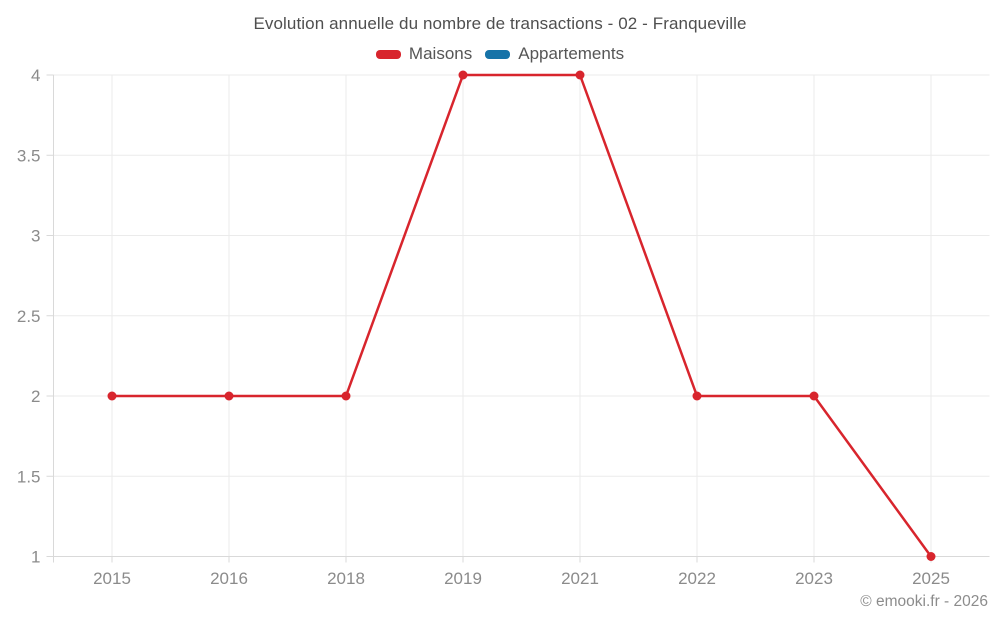  Describe the element at coordinates (229, 578) in the screenshot. I see `x-axis-tick-label: 2016` at that location.